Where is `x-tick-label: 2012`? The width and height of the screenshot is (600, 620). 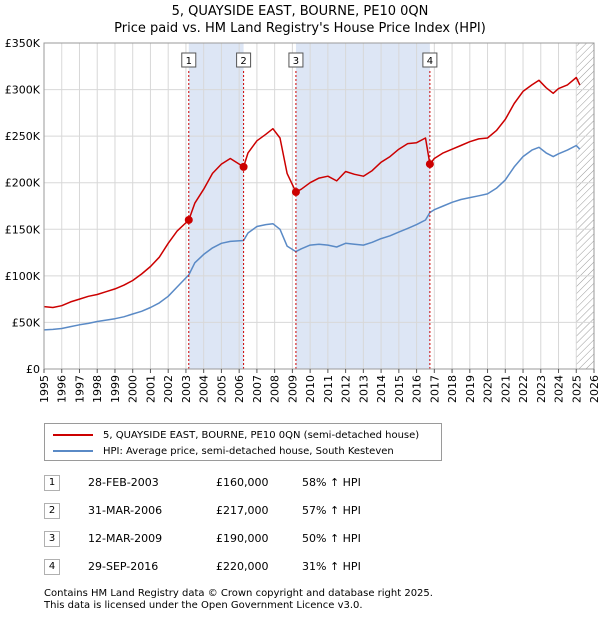
x-tick-label: 2012 is located at coordinates (346, 389).